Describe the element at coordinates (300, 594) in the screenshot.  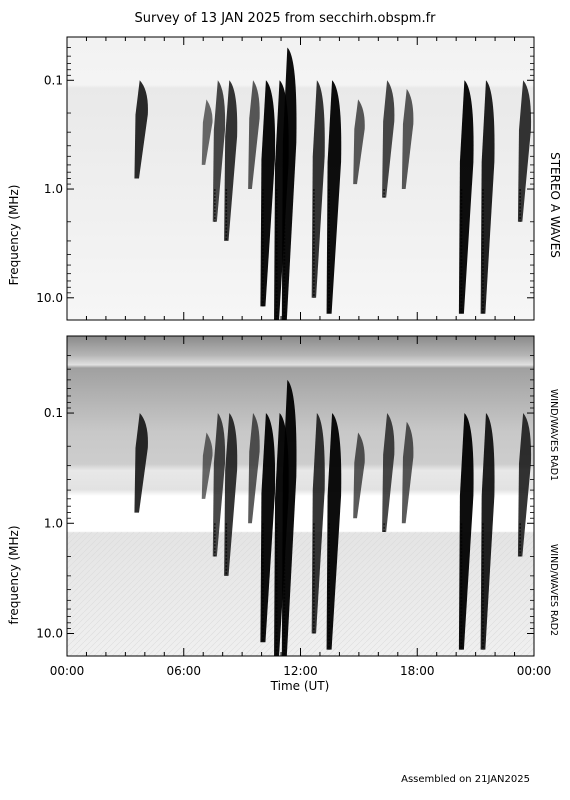
I see `wind-rad2-texture` at that location.